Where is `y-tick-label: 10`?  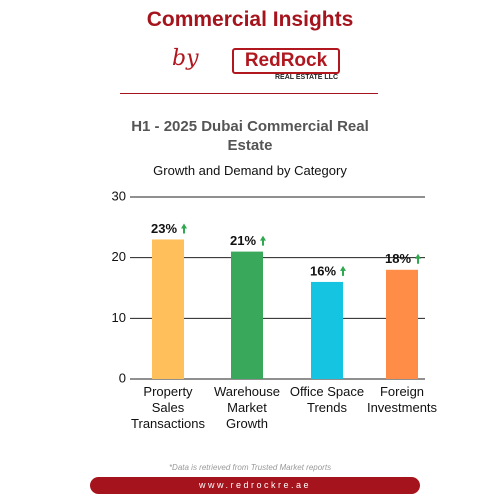
y-tick-label: 10 is located at coordinates (119, 317).